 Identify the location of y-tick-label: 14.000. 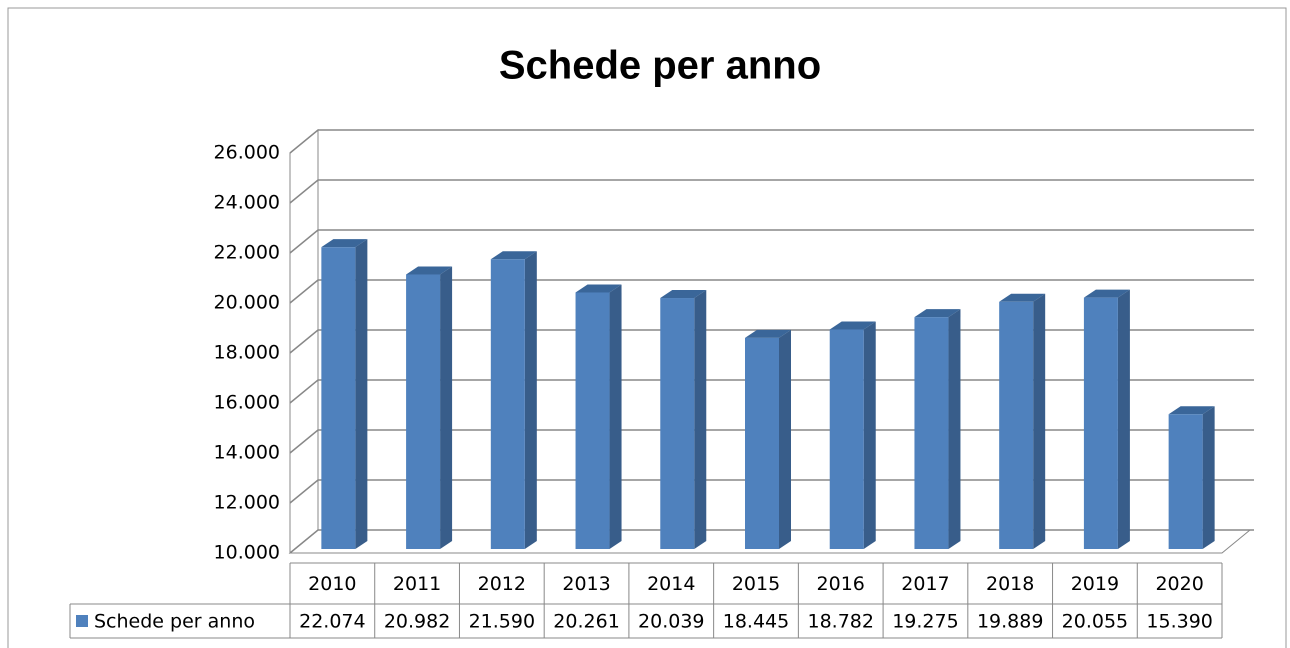
(247, 453).